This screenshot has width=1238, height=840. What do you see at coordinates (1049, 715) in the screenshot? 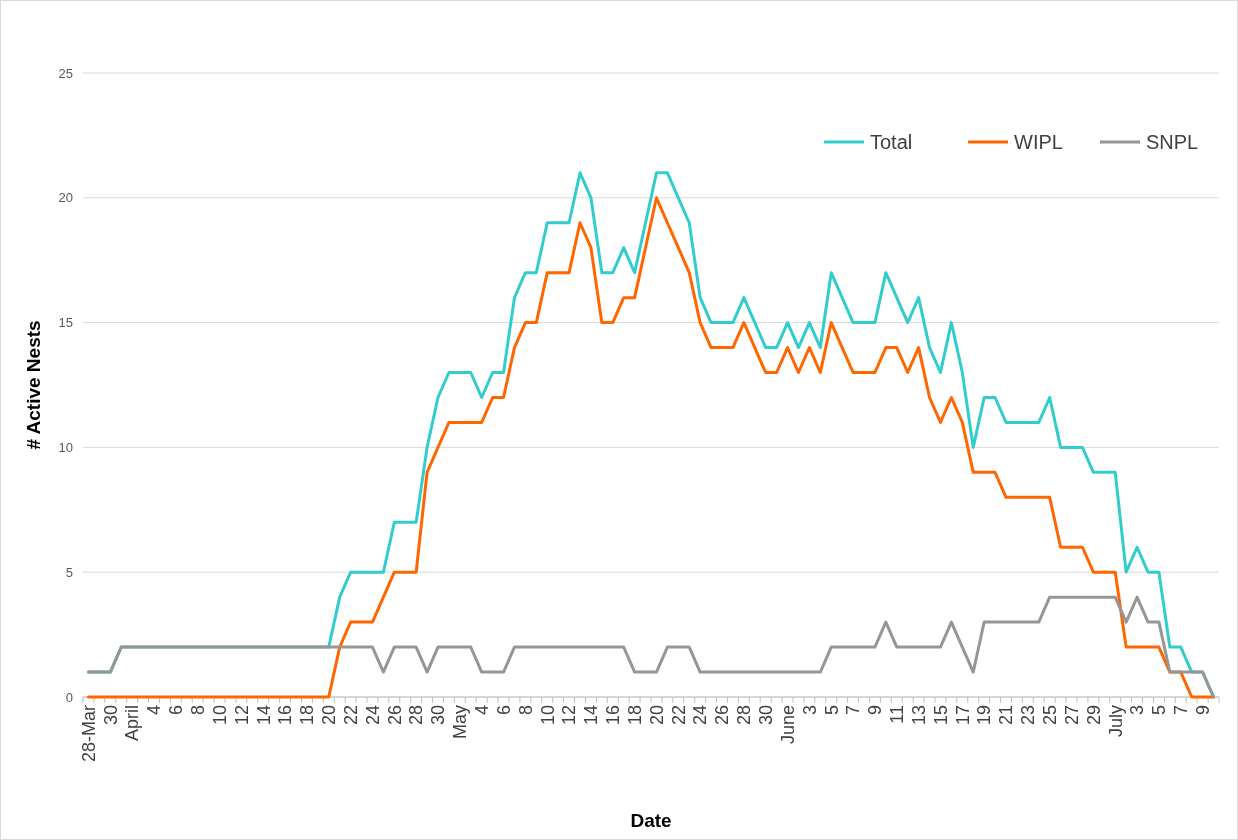
I see `x-tick-label: 25` at bounding box center [1049, 715].